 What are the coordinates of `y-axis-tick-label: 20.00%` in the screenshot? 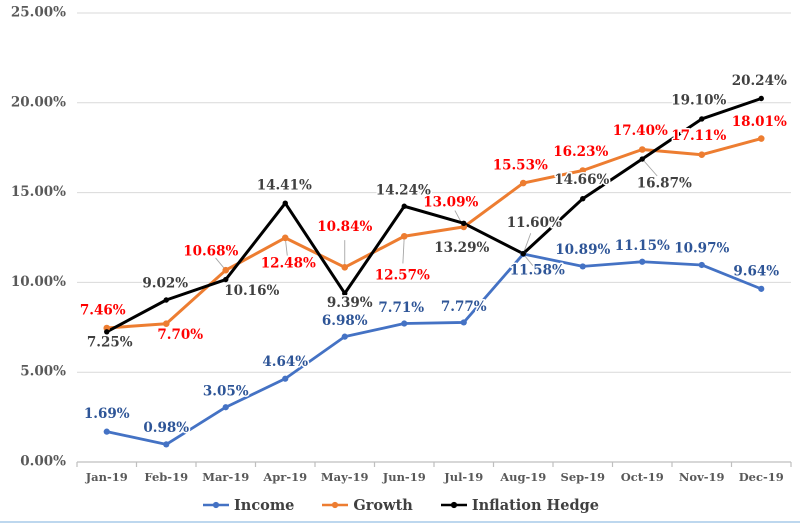 It's located at (38, 102).